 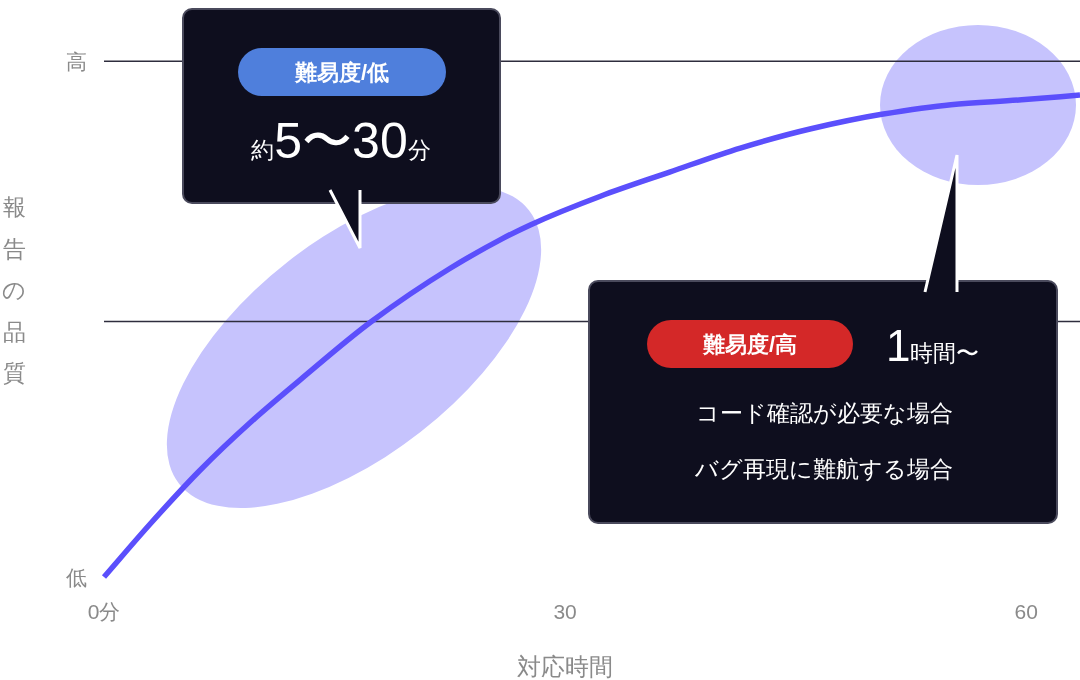 I want to click on axis-title: 報告の品質, so click(x=14, y=290).